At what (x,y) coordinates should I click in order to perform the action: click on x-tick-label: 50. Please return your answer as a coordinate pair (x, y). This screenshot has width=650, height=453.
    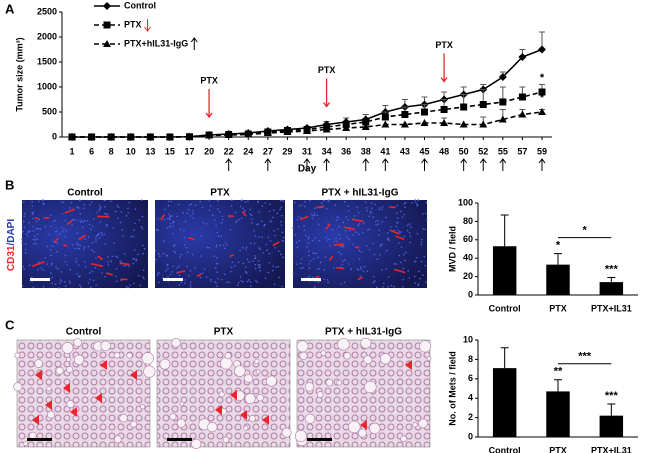
    Looking at the image, I should click on (464, 151).